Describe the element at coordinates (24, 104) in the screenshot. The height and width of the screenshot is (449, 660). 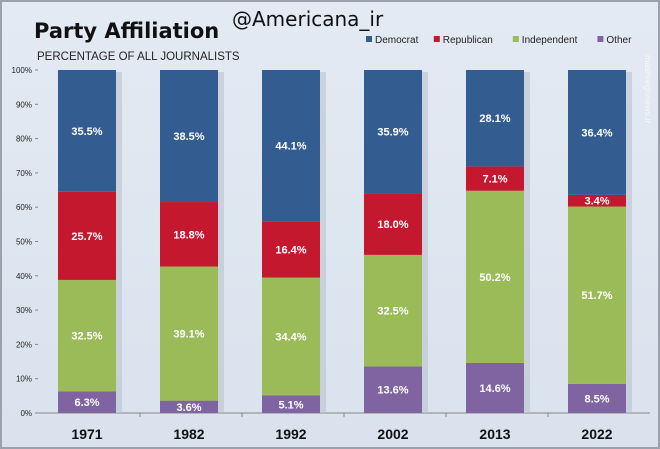
I see `y-tick-label: 90%` at that location.